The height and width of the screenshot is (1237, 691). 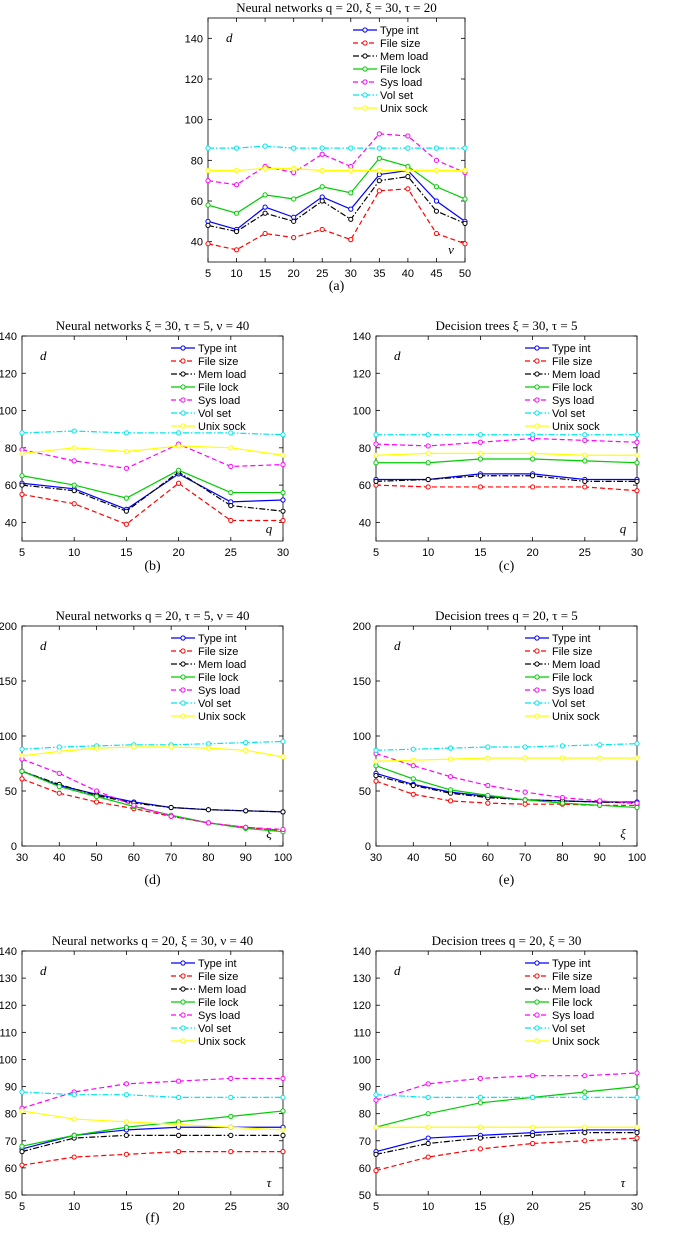 I want to click on x-tick-label: 80, so click(x=562, y=858).